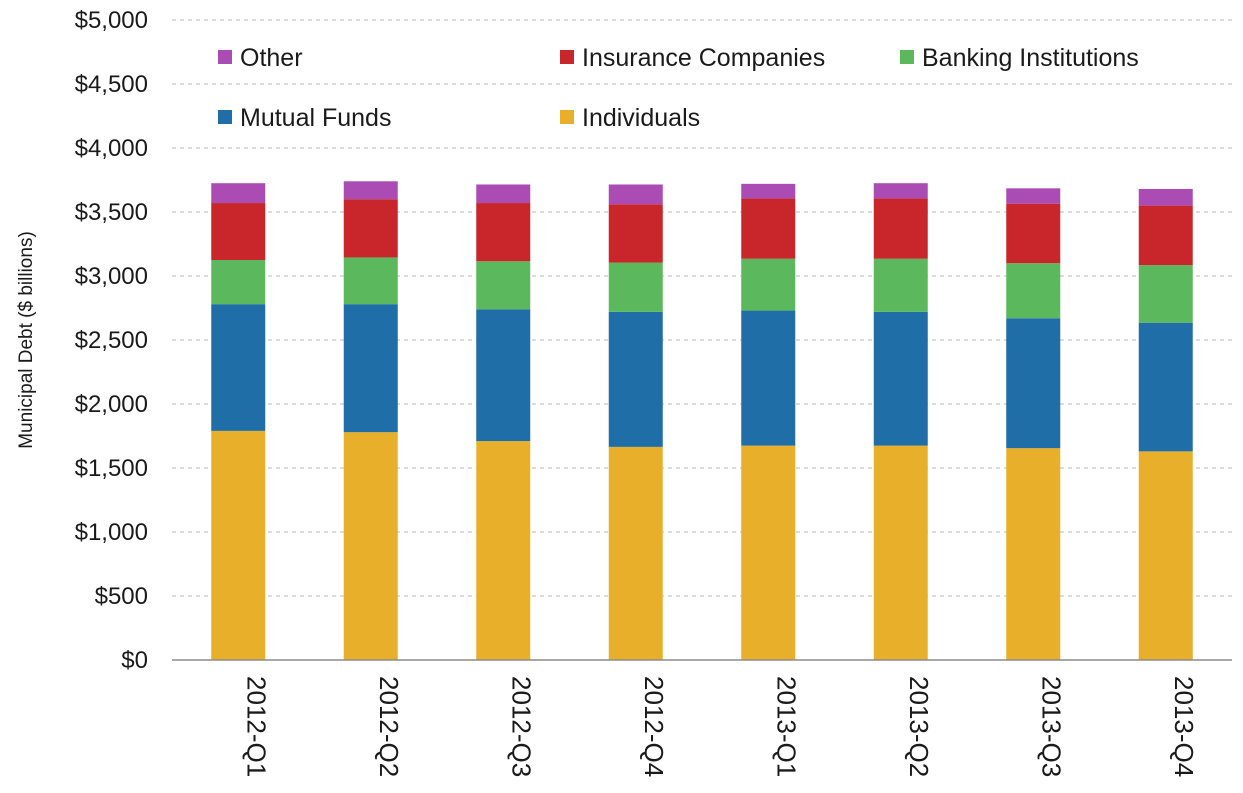 This screenshot has height=793, width=1243. Describe the element at coordinates (134, 660) in the screenshot. I see `y-tick-label: $0` at that location.